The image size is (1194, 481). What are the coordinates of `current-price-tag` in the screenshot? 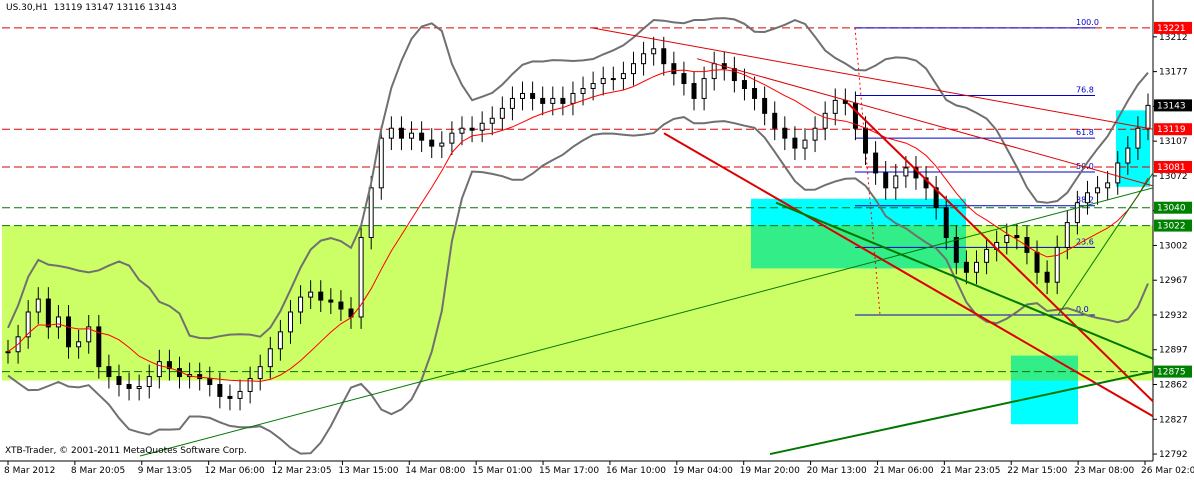 It's located at (1173, 105).